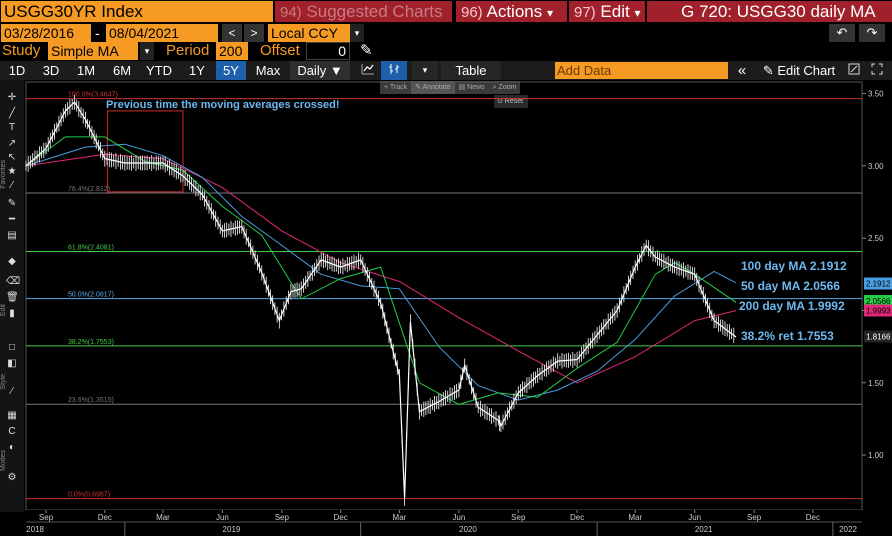 The height and width of the screenshot is (536, 892). What do you see at coordinates (468, 529) in the screenshot?
I see `x-year-label-2: 2020` at bounding box center [468, 529].